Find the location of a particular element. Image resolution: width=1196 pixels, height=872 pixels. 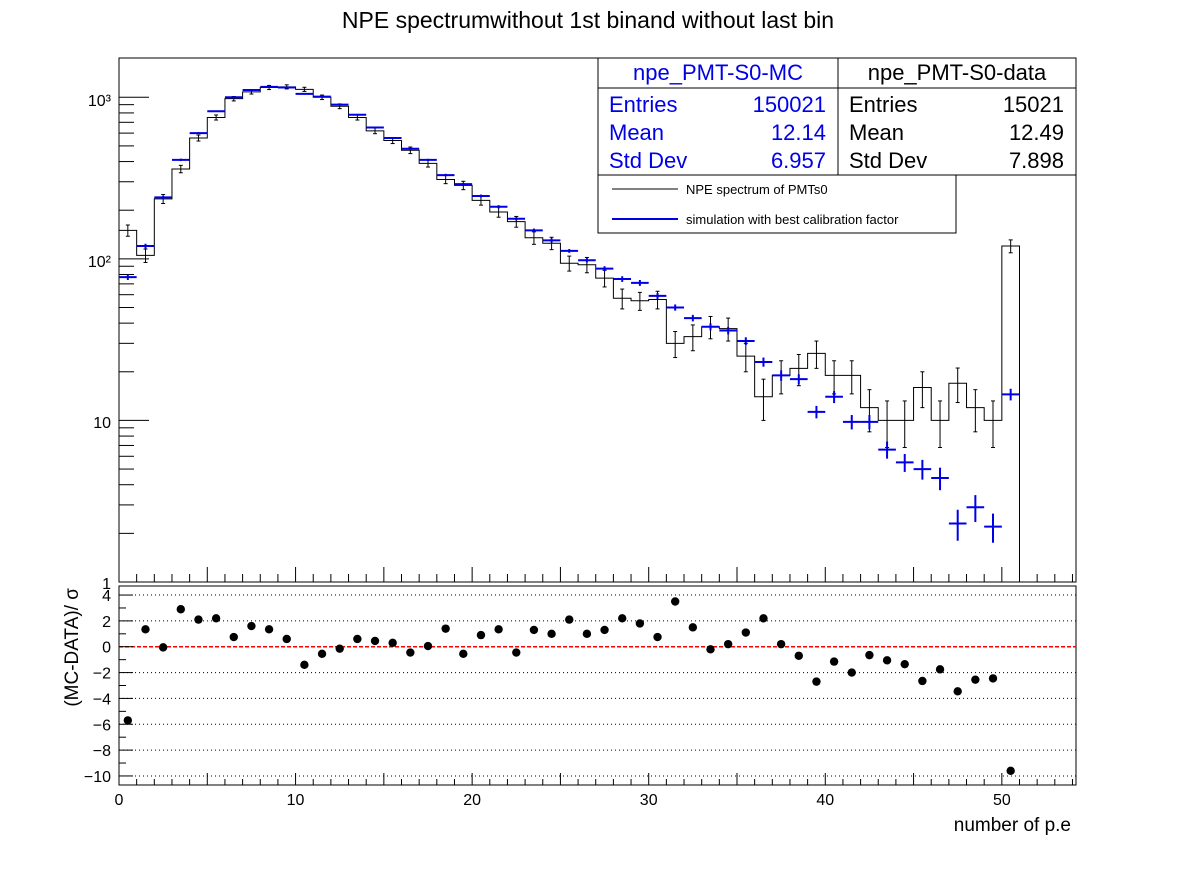

residual-x-tick-labels: 0 10 20 30 40 50 is located at coordinates (563, 800).